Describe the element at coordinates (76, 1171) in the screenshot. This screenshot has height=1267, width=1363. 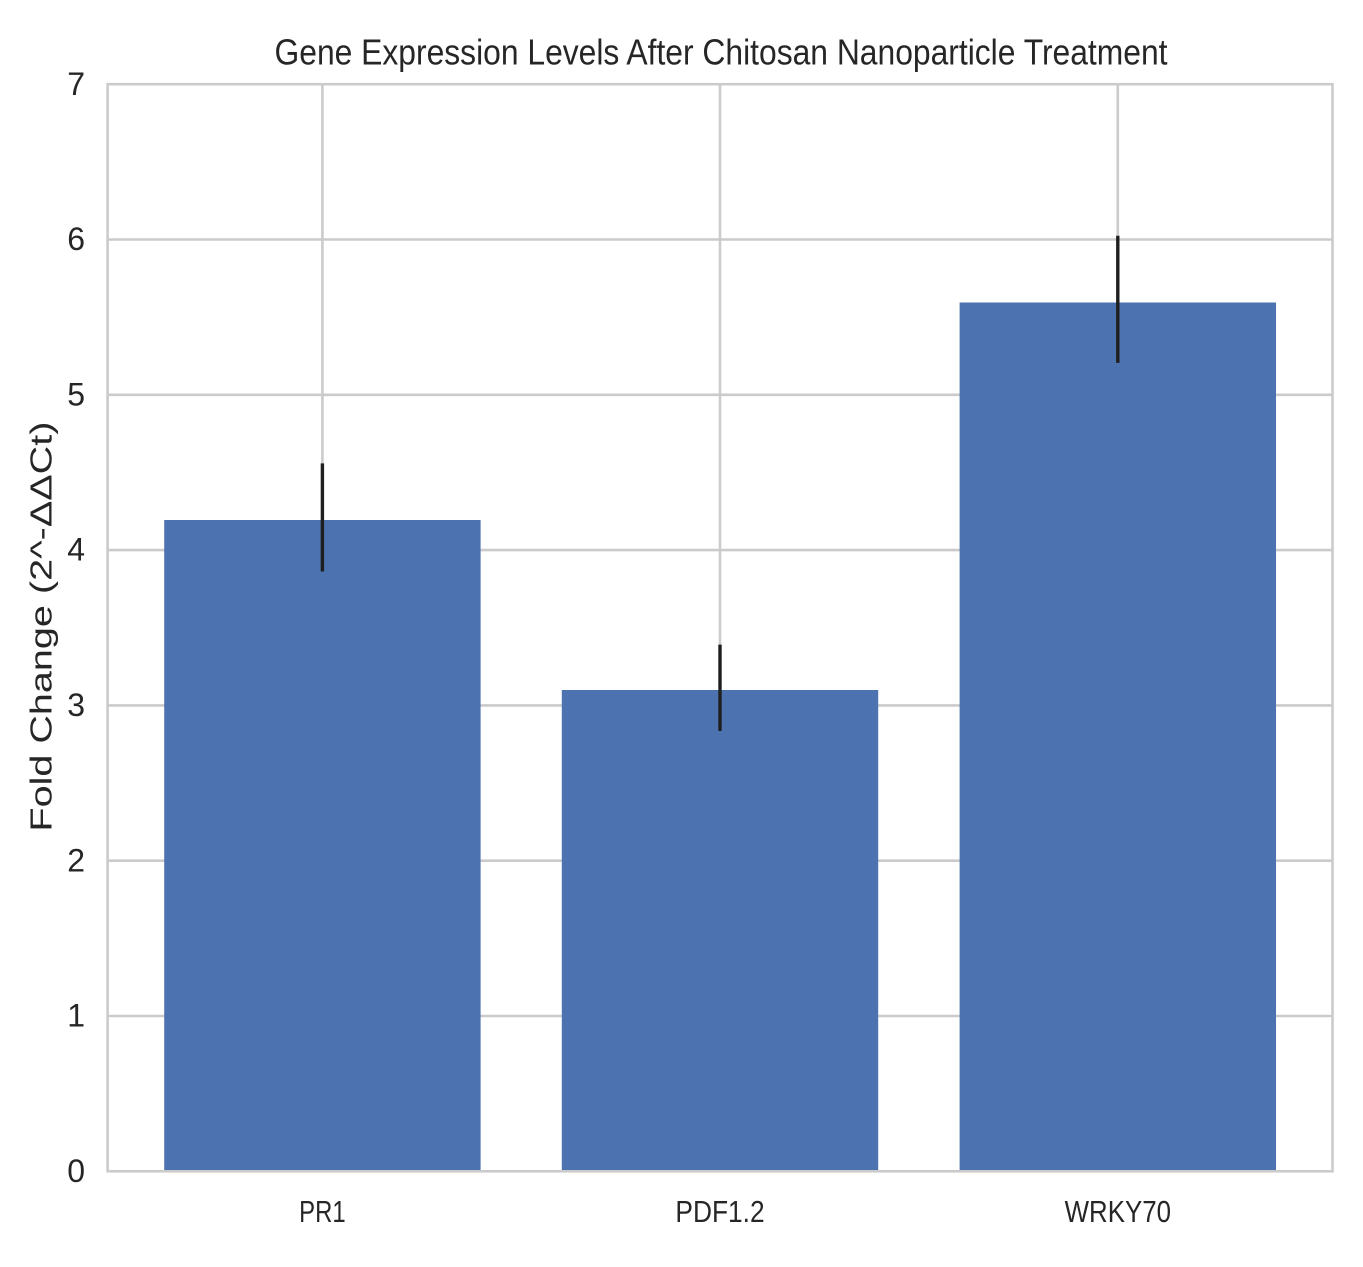
I see `svg-text: 0` at that location.